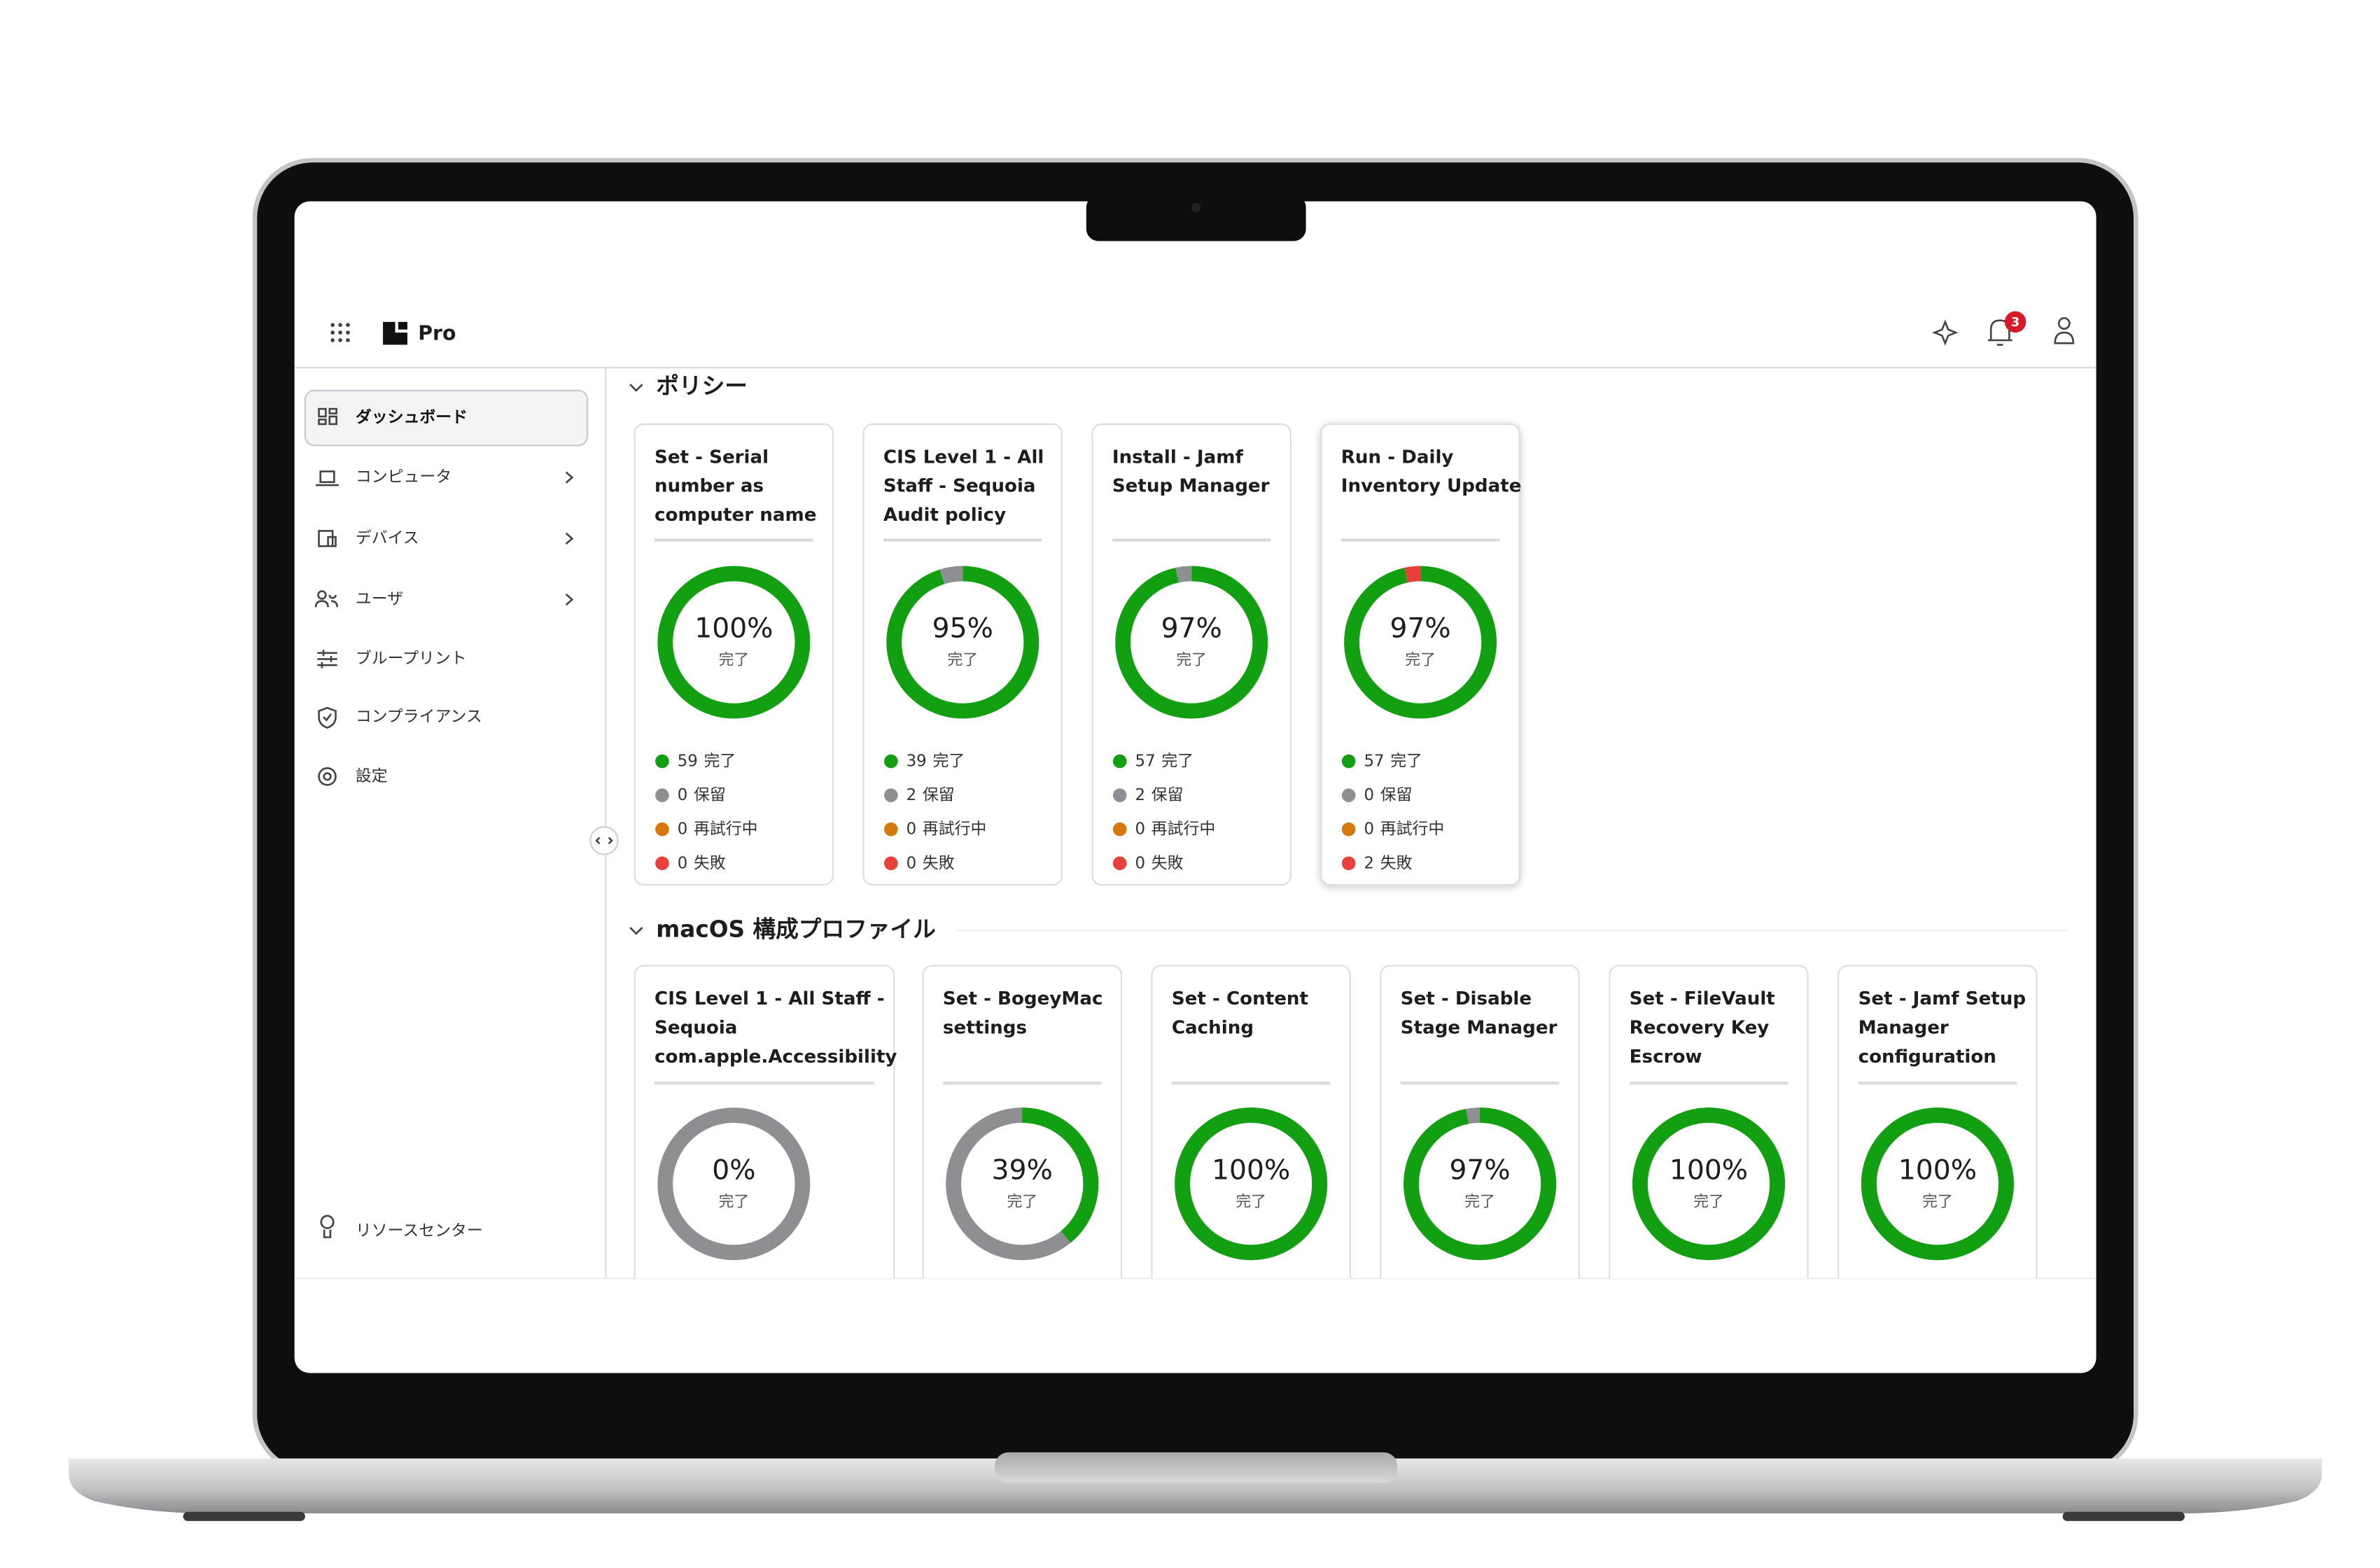 This screenshot has width=2380, height=1568. What do you see at coordinates (1213, 1027) in the screenshot?
I see `card-title: Caching` at bounding box center [1213, 1027].